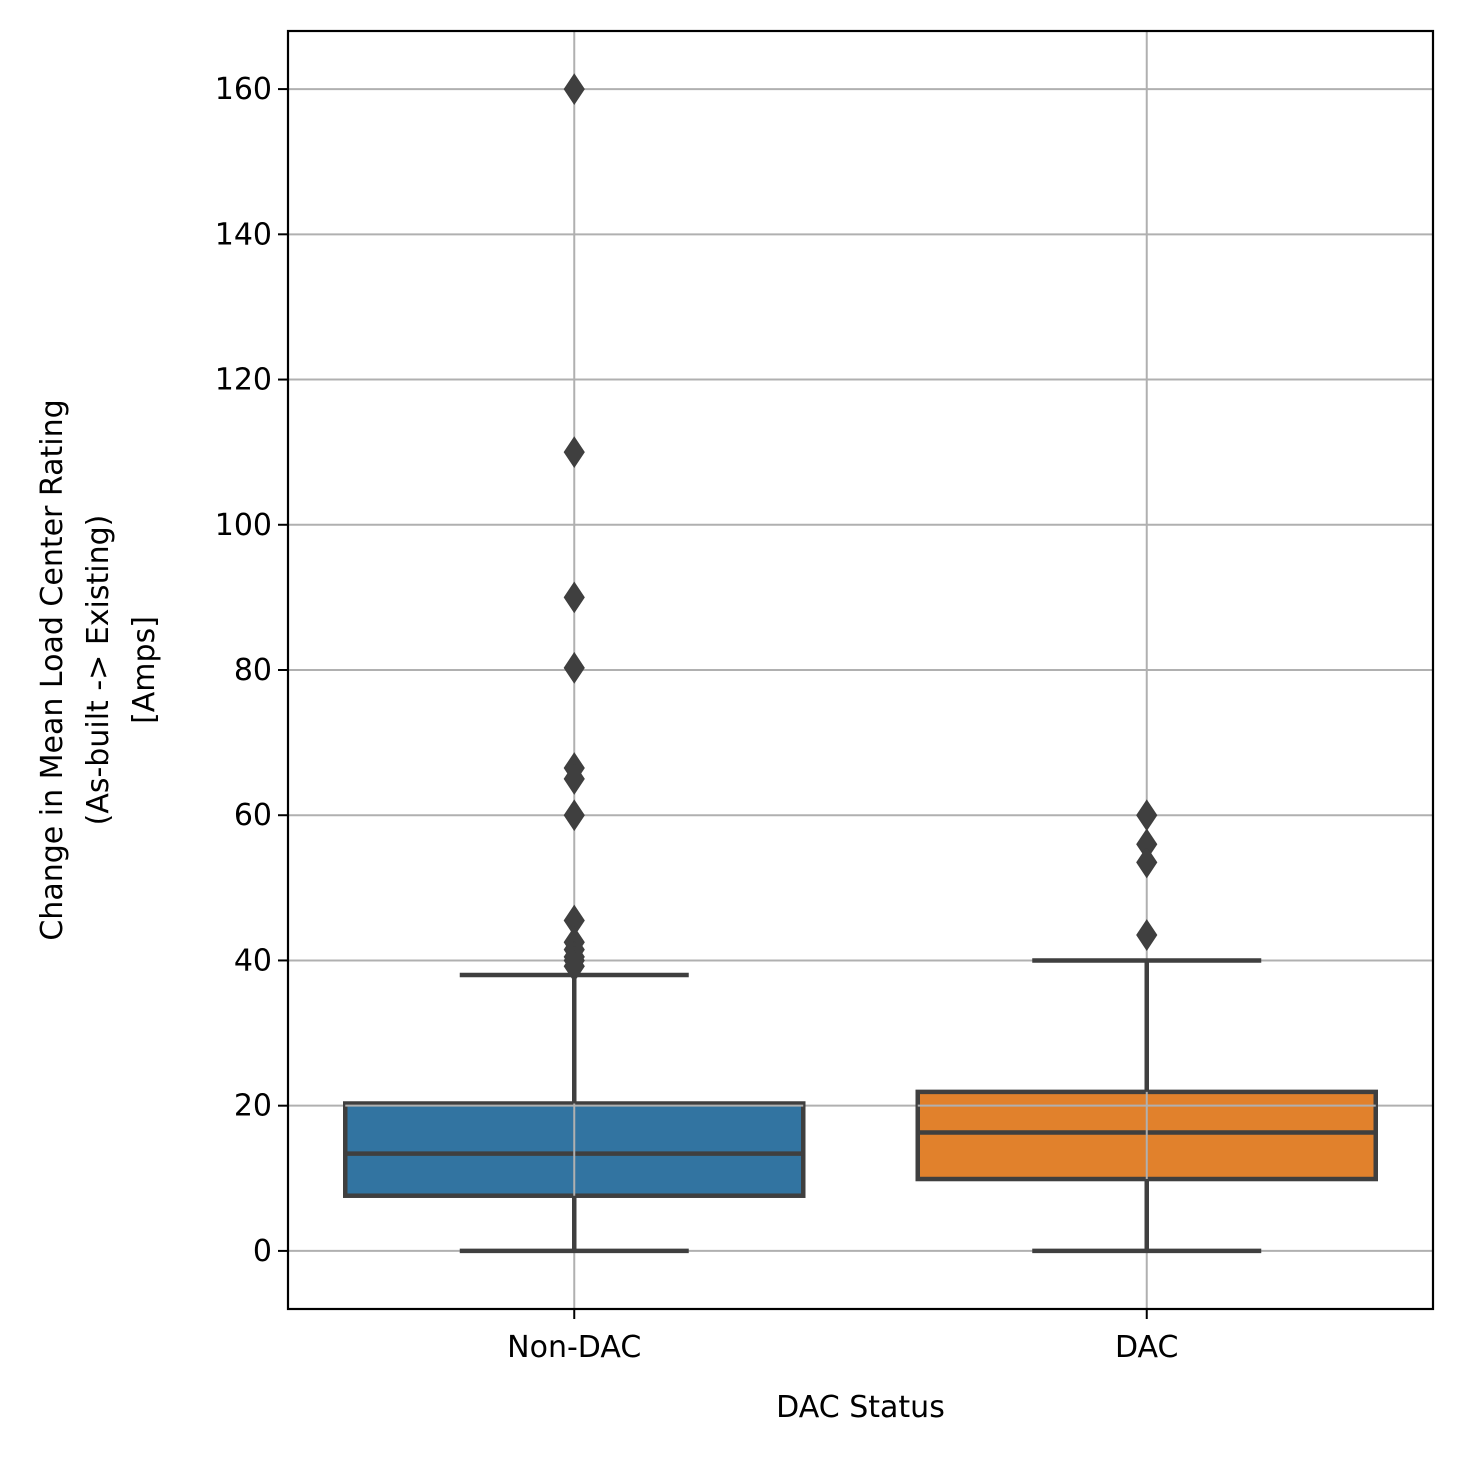 This screenshot has width=1462, height=1466. What do you see at coordinates (253, 960) in the screenshot?
I see `y-tick-label: 40` at bounding box center [253, 960].